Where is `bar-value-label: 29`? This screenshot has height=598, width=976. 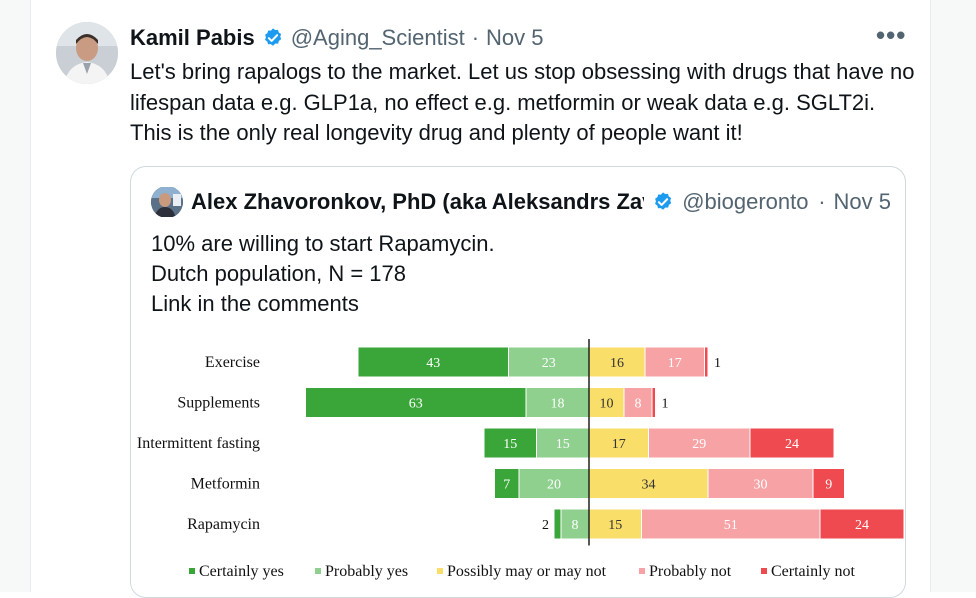
bar-value-label: 29 is located at coordinates (699, 444).